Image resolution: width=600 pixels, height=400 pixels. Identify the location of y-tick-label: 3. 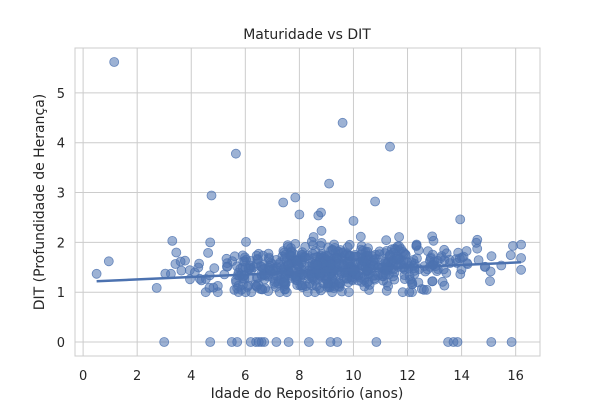
(61, 194).